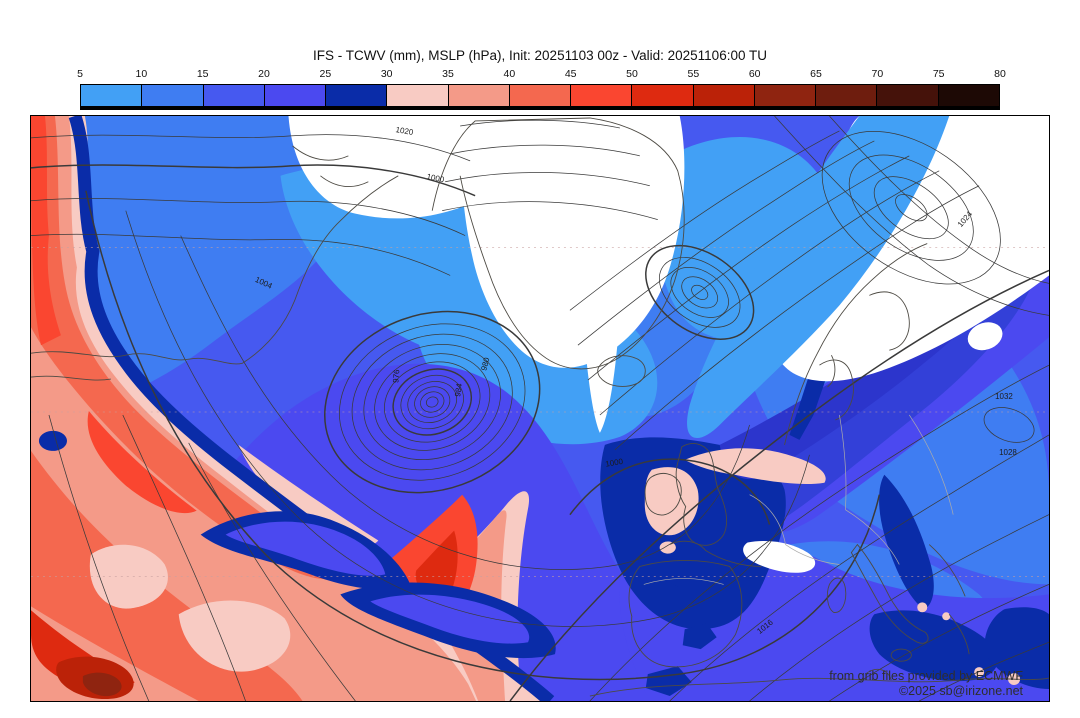 The image size is (1080, 718). What do you see at coordinates (396, 376) in the screenshot?
I see `svg-text: 976` at bounding box center [396, 376].